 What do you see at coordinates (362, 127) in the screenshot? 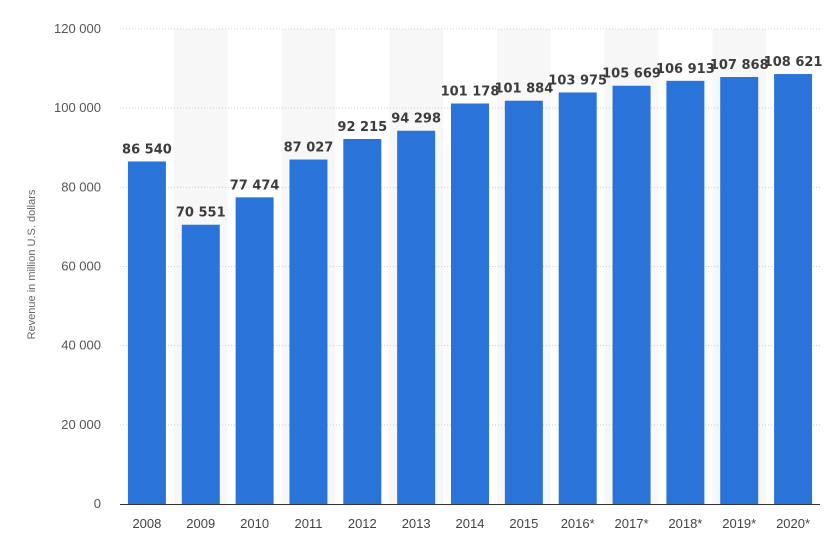
I see `value-label: 92 215` at bounding box center [362, 127].